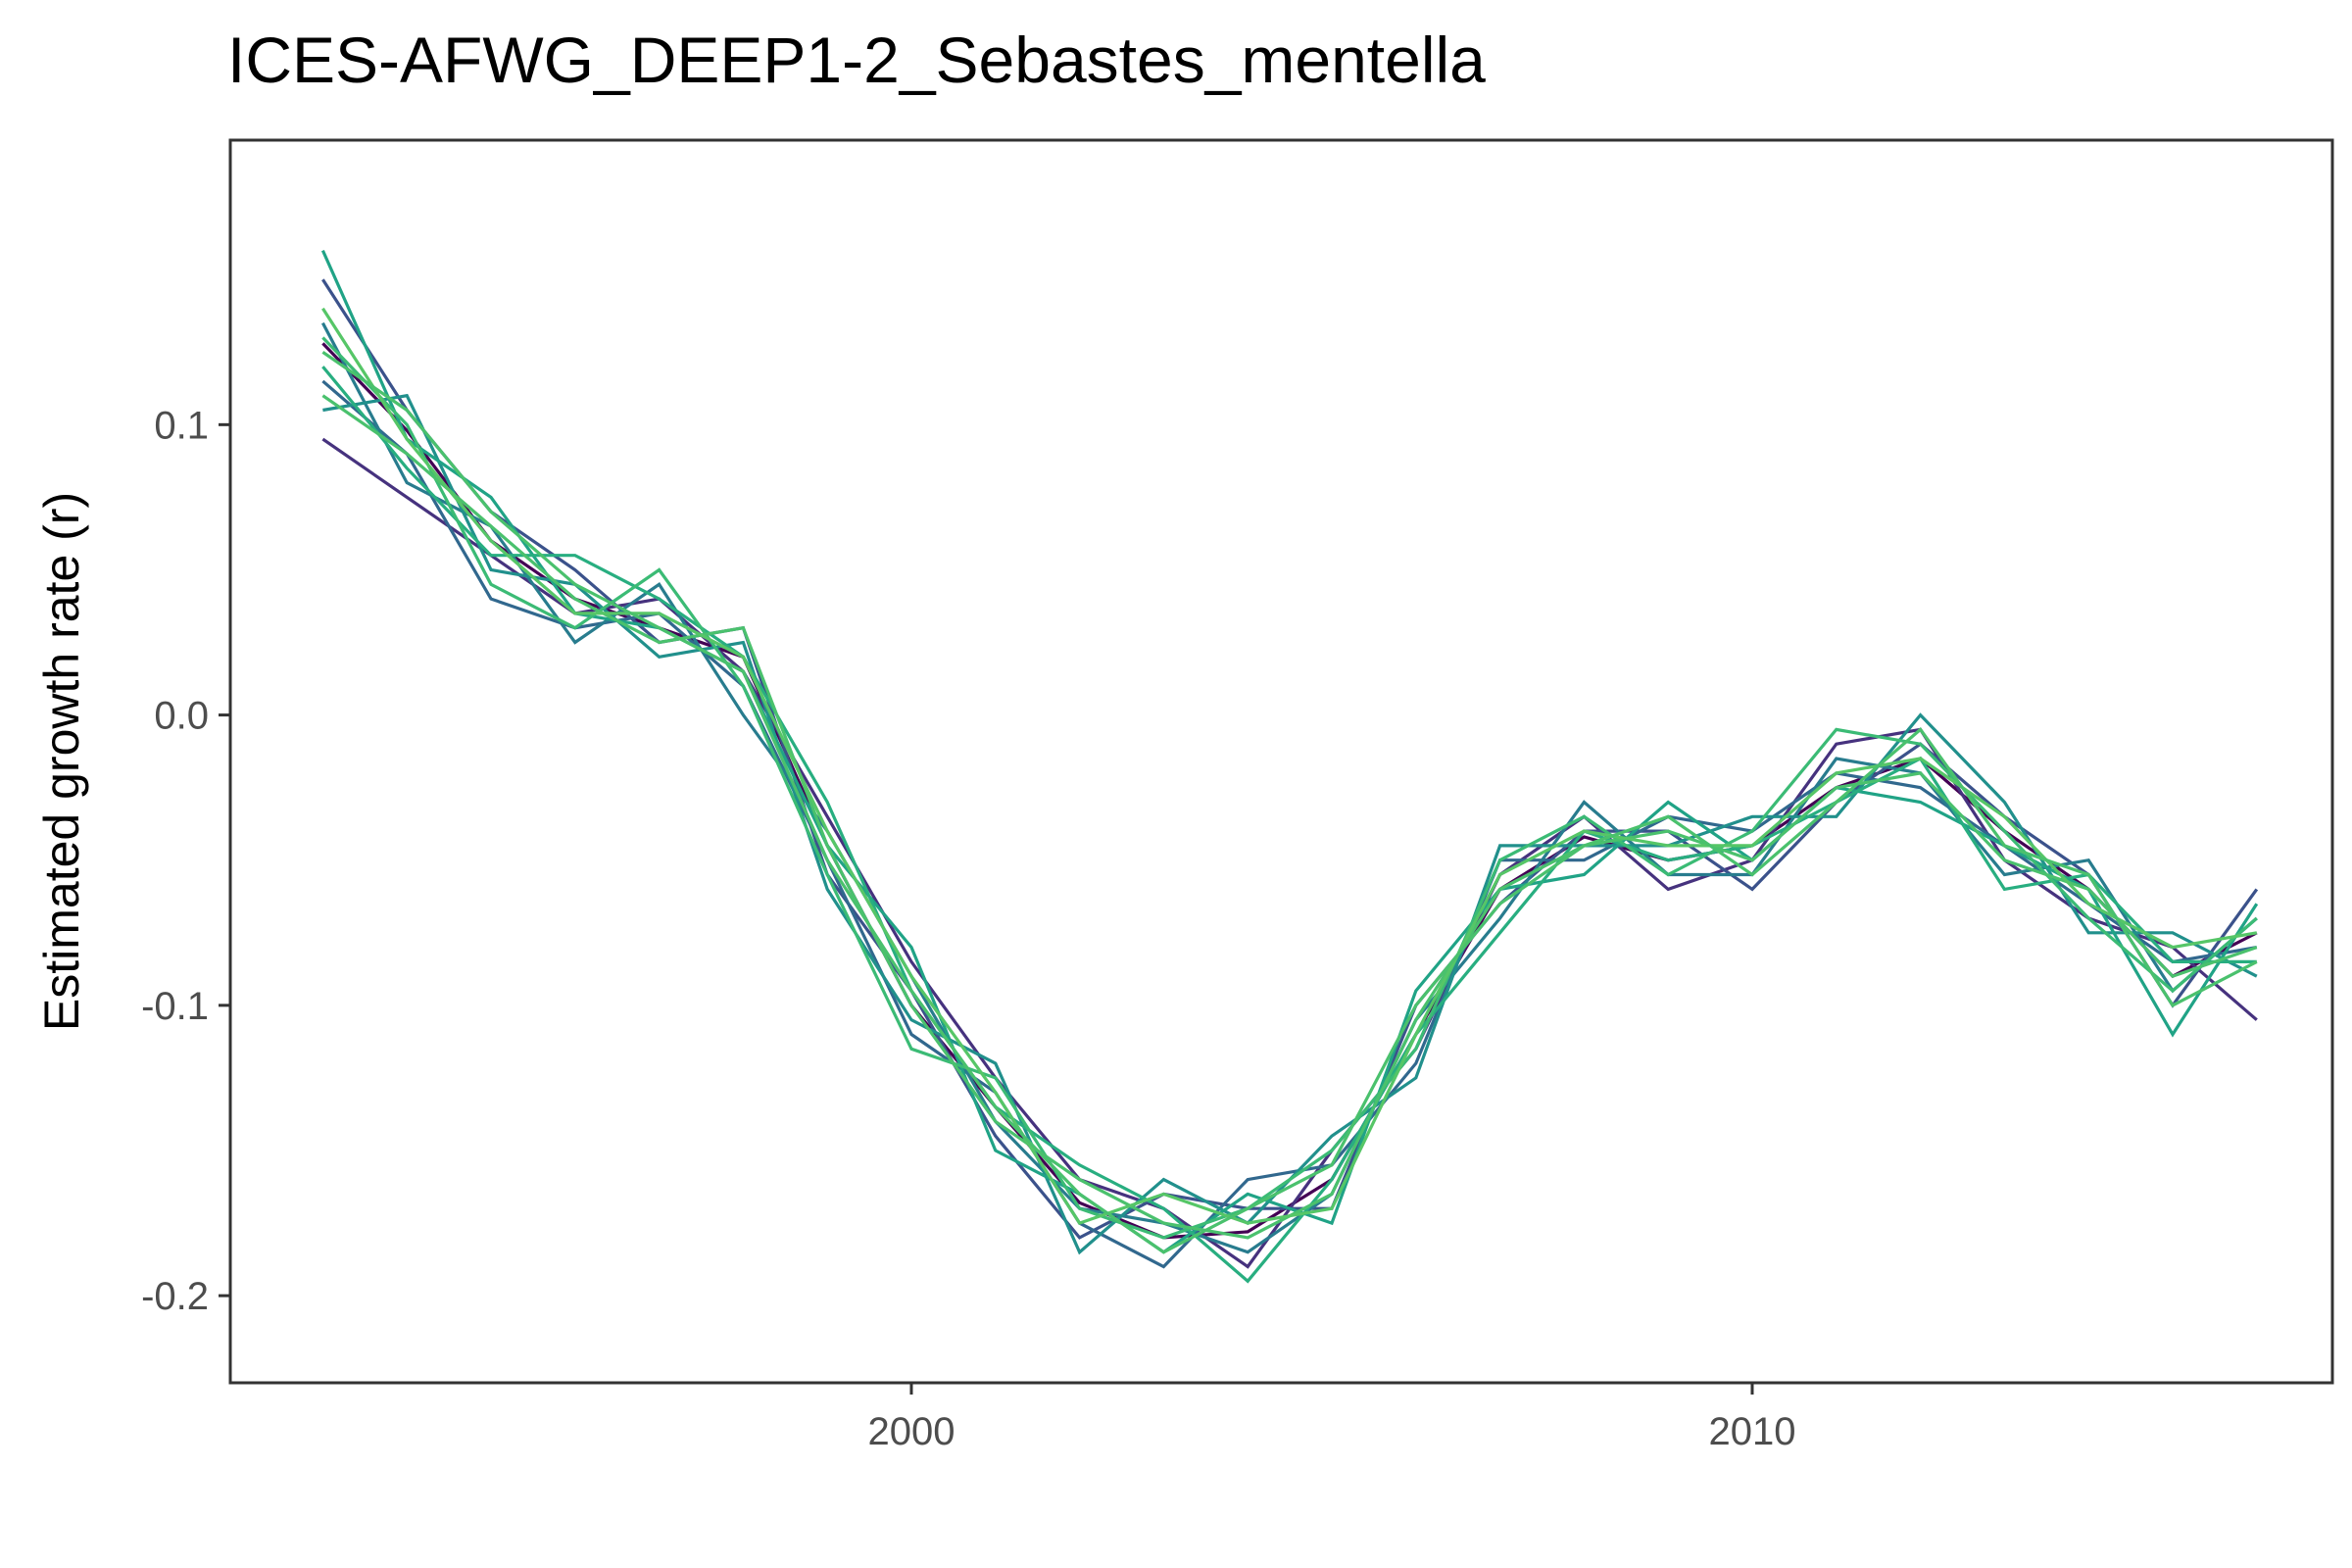  I want to click on y-axis-title: Estimated growth rate (r), so click(61, 761).